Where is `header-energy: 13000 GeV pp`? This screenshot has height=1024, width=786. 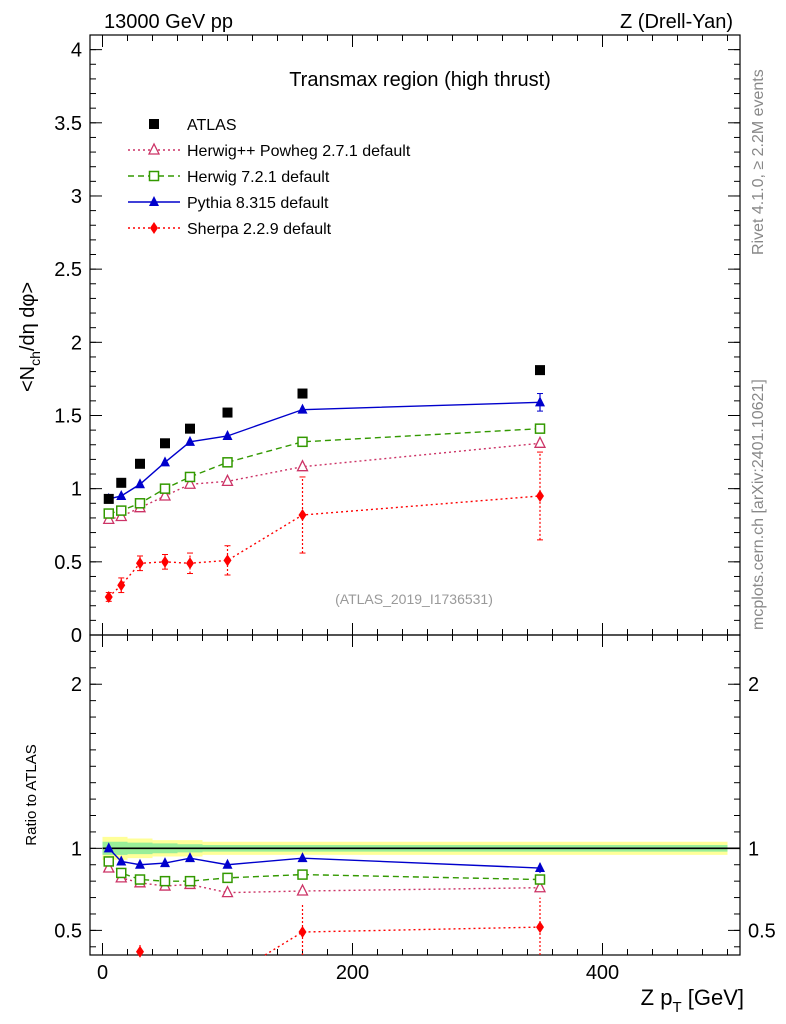 header-energy: 13000 GeV pp is located at coordinates (168, 22).